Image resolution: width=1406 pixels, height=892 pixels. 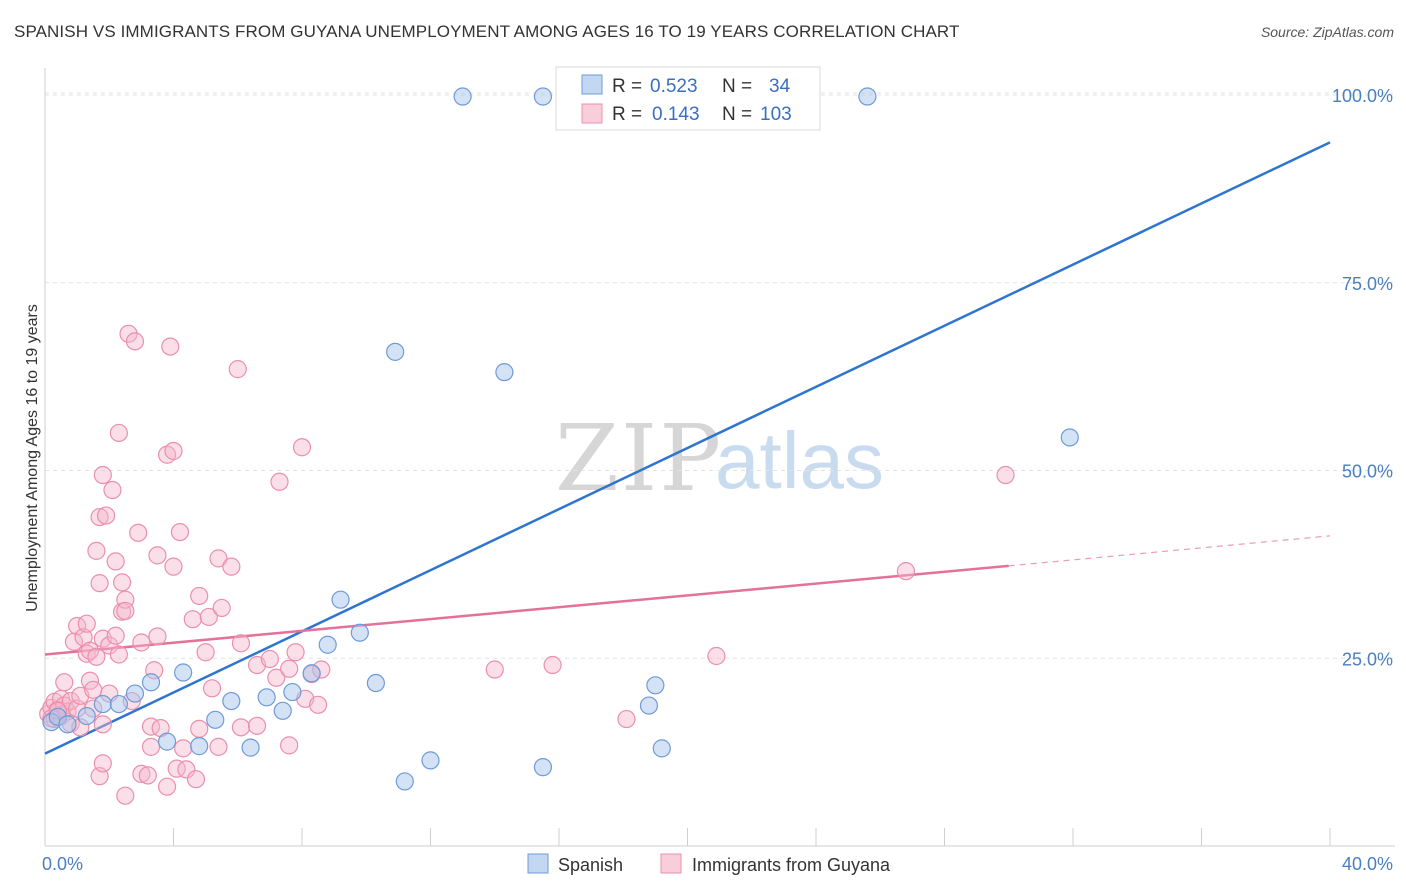 I want to click on legend-guyana-n-label: N =, so click(x=737, y=114).